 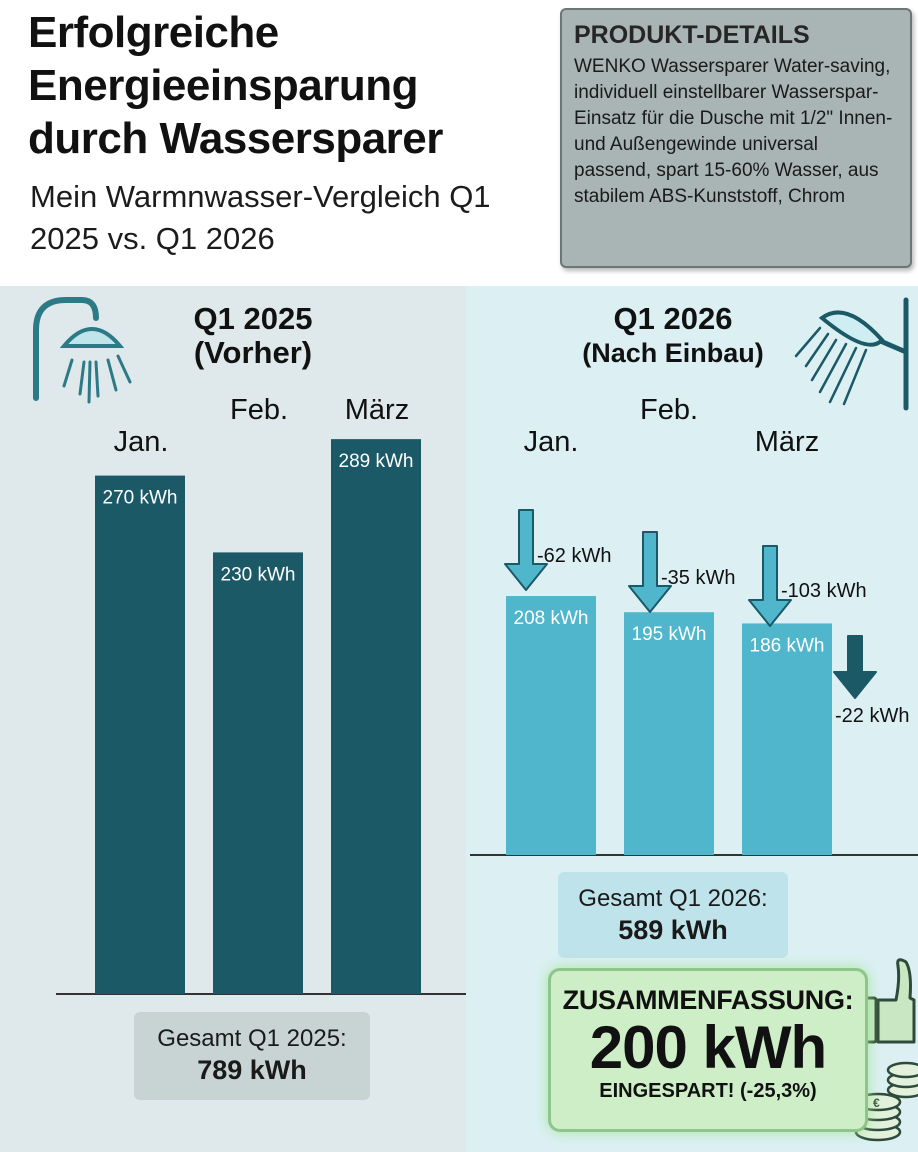 I want to click on total-value-2026: 589 kWh, so click(x=673, y=930).